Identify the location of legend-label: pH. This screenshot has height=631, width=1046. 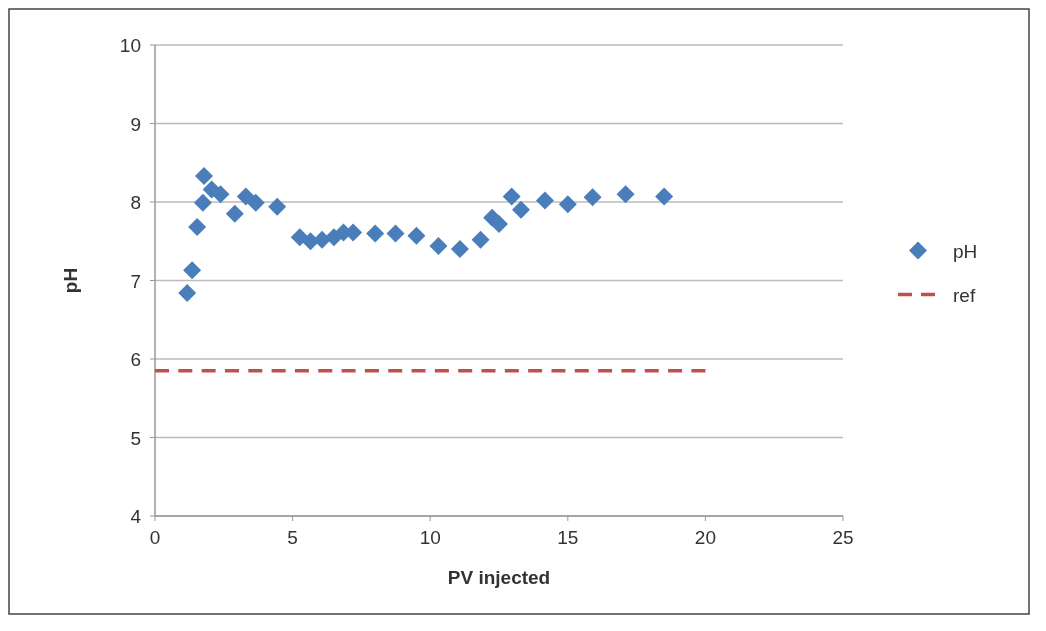
(965, 251).